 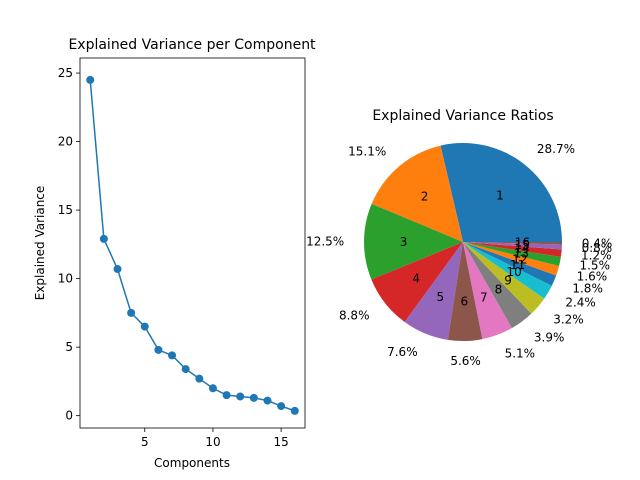 I want to click on pie-slice-label: 11, so click(x=517, y=265).